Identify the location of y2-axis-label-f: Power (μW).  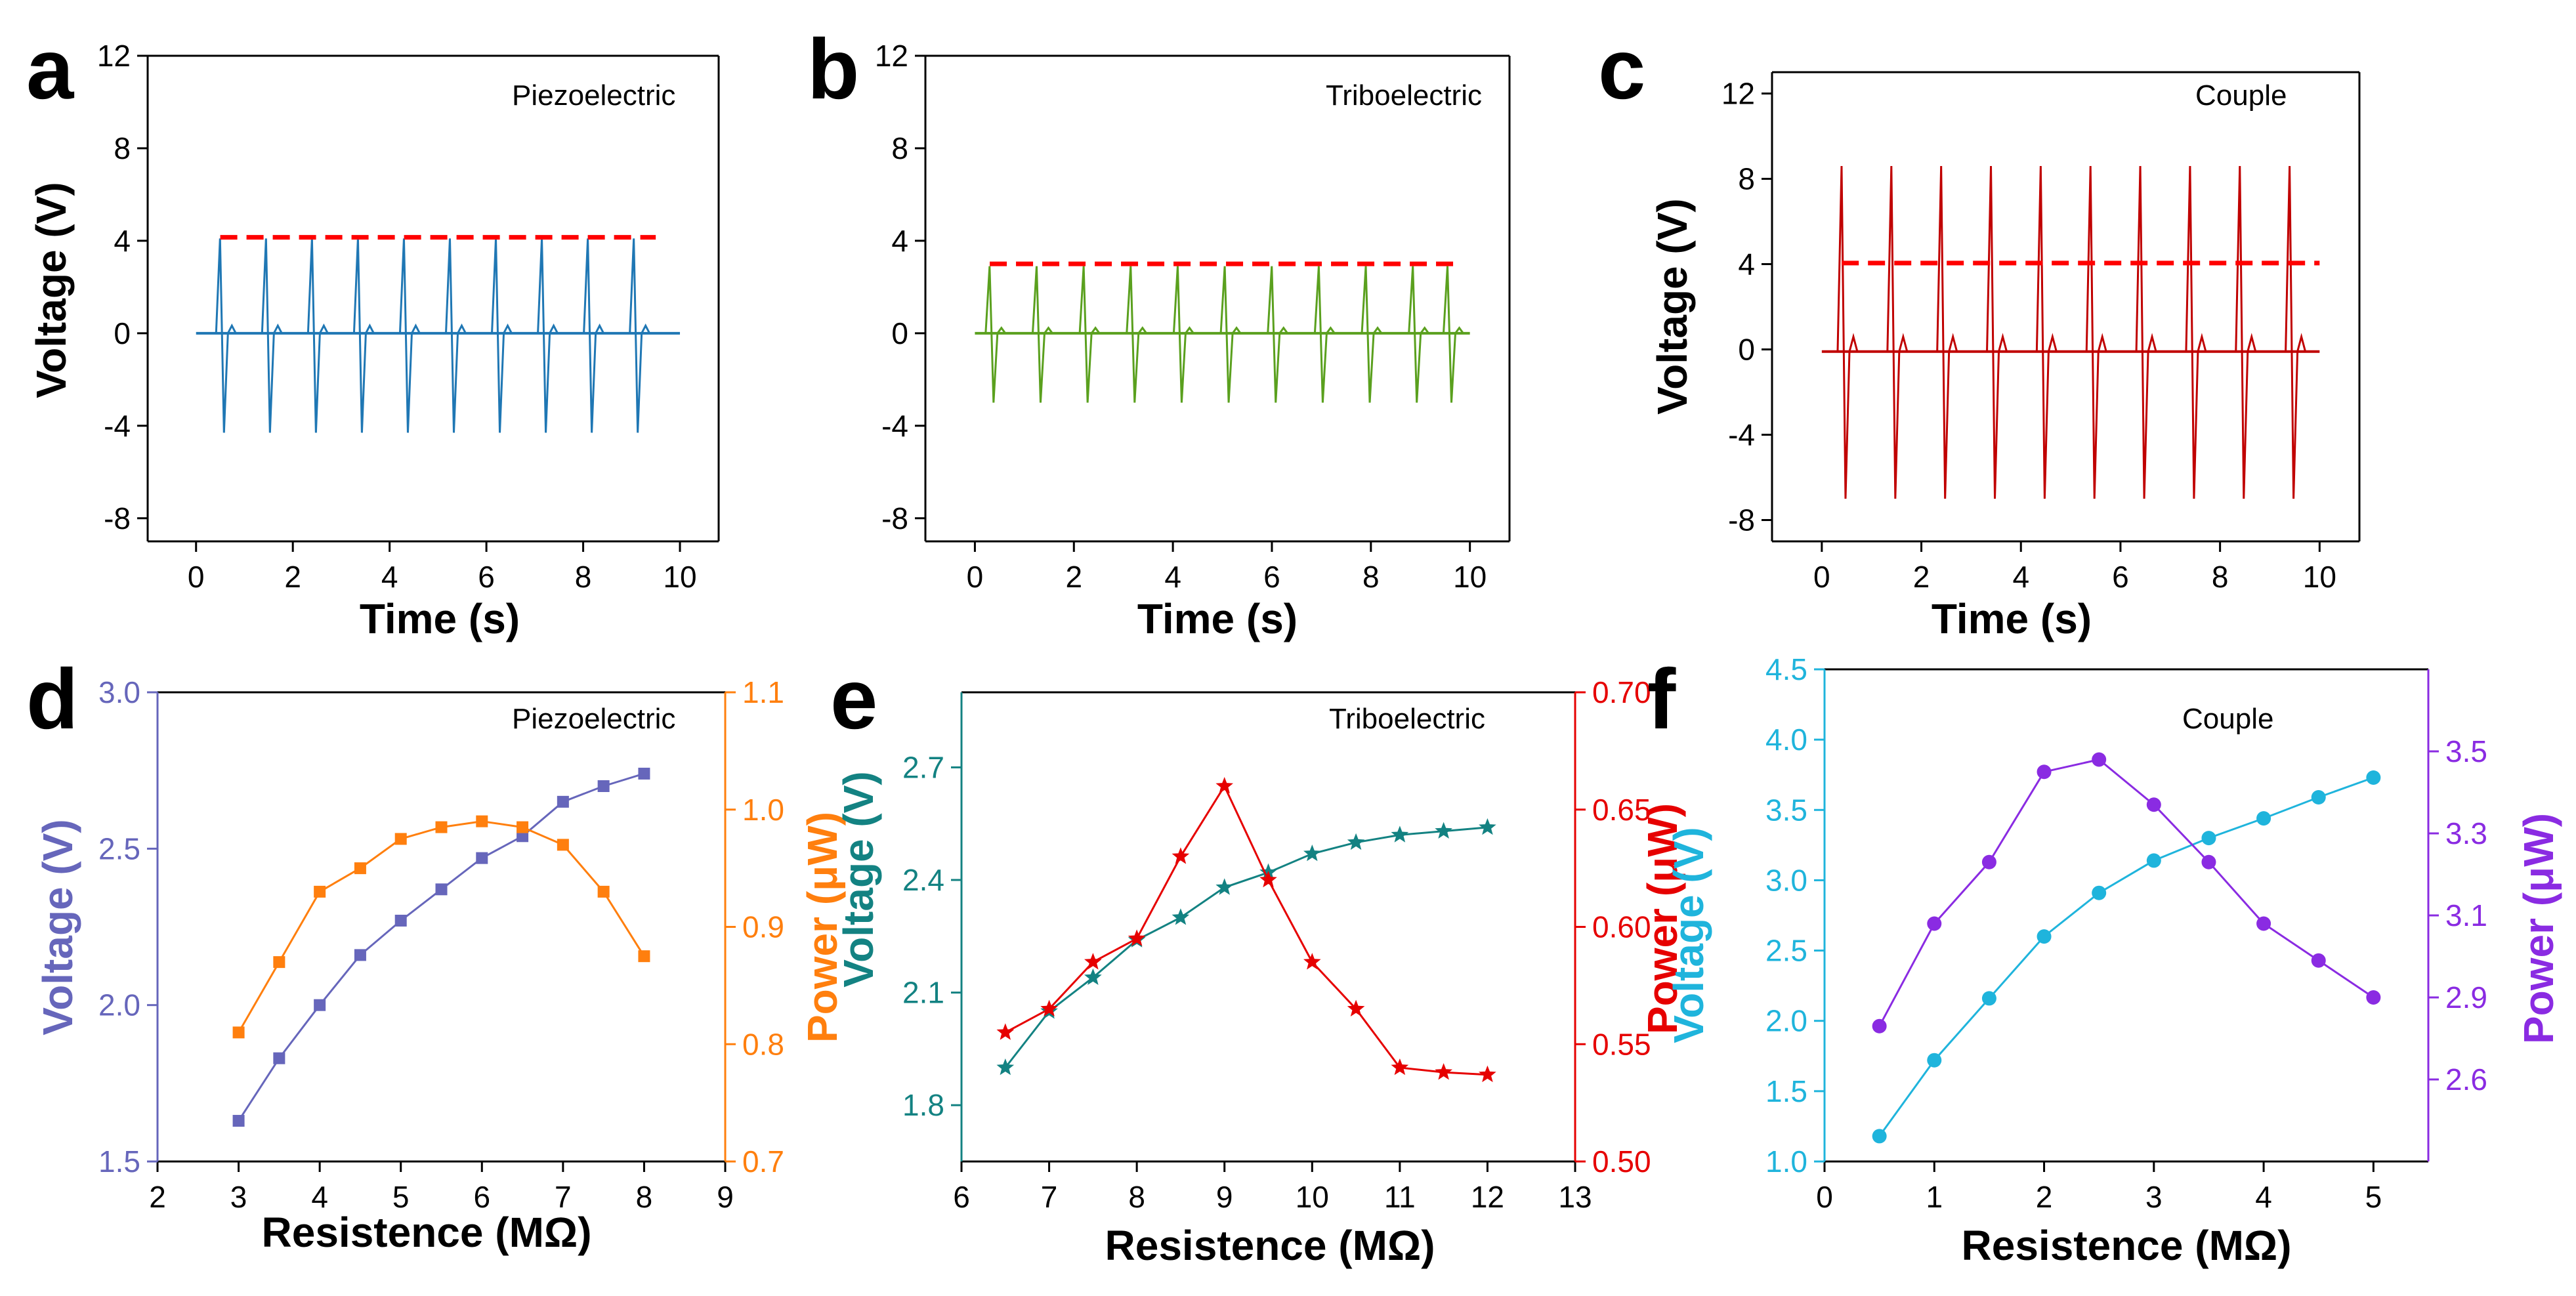
(2538, 928).